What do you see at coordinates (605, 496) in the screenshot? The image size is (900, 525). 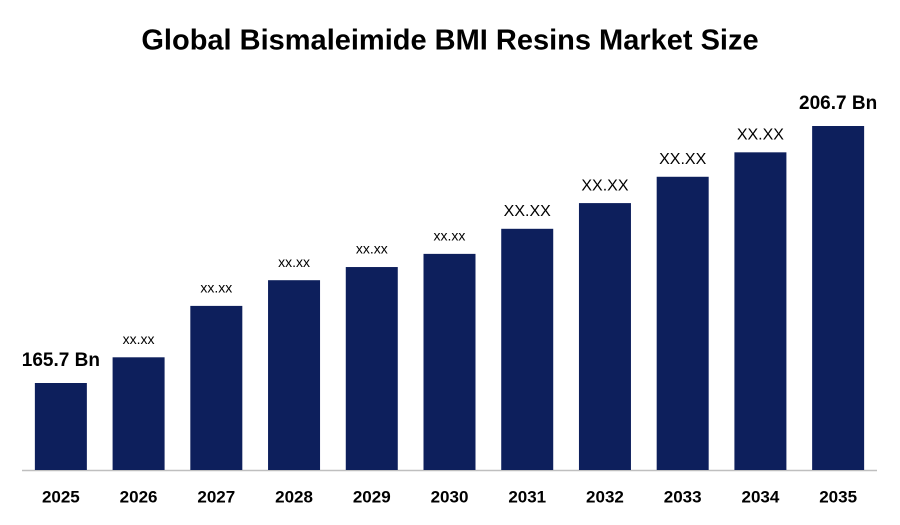 I see `x-tick-label: 2032` at bounding box center [605, 496].